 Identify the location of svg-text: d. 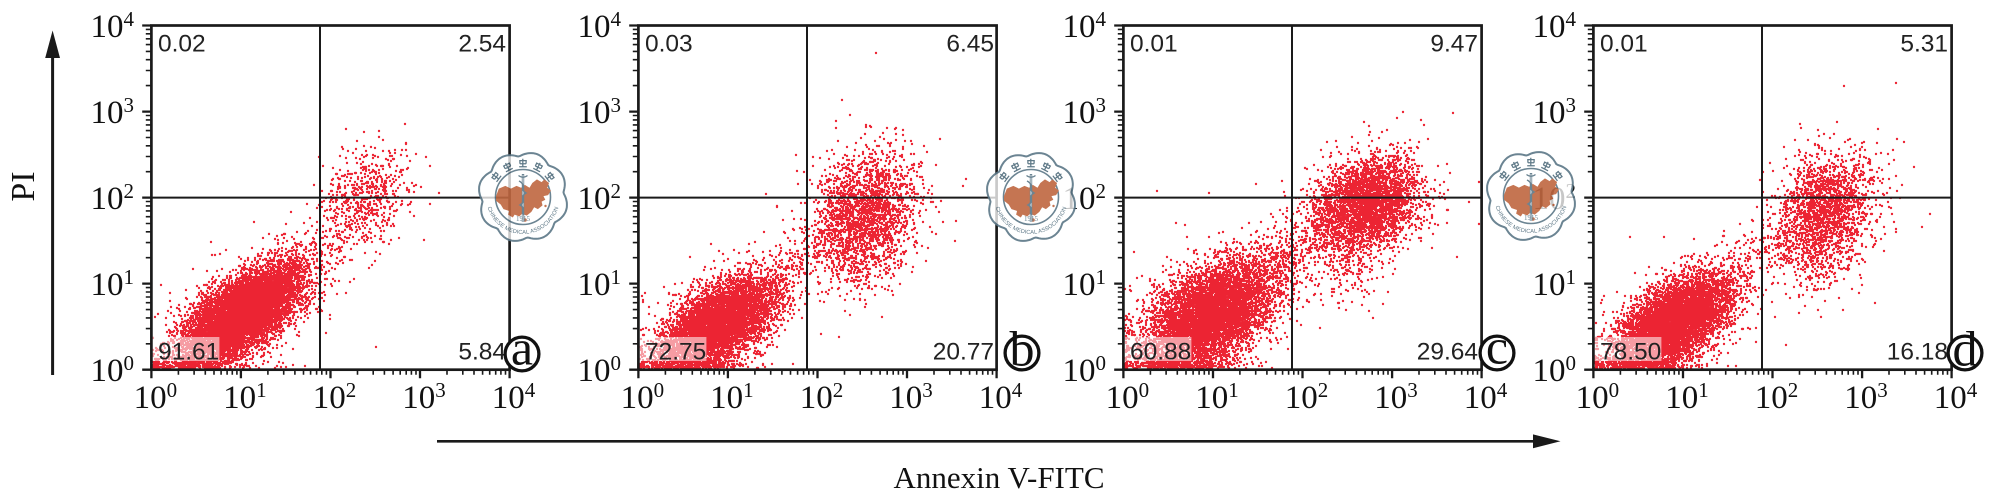
(1965, 349).